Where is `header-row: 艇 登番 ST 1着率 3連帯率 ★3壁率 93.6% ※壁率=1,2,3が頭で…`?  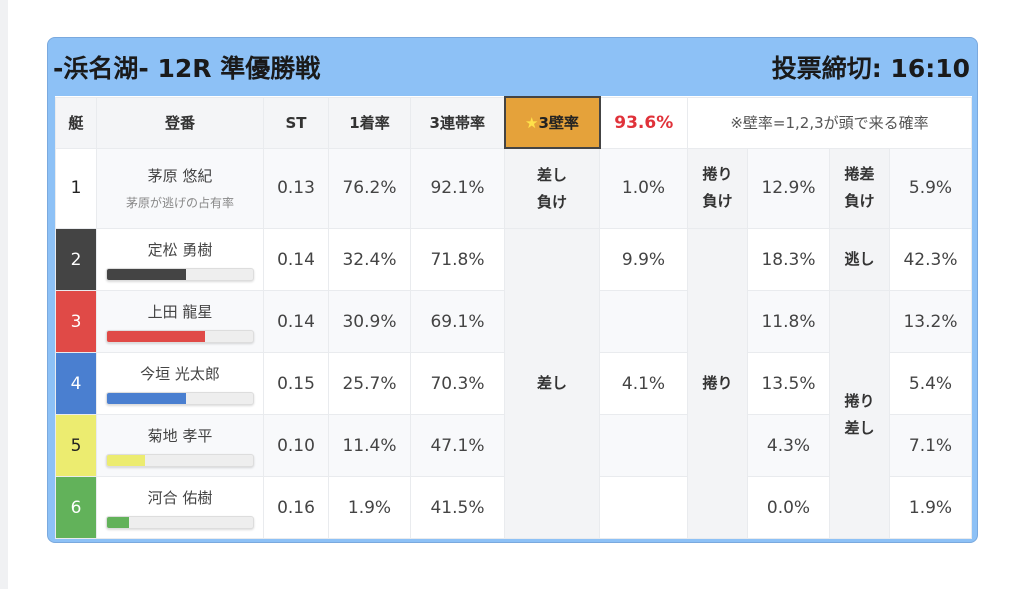
header-row: 艇 登番 ST 1着率 3連帯率 ★3壁率 93.6% ※壁率=1,2,3が頭で… is located at coordinates (513, 122).